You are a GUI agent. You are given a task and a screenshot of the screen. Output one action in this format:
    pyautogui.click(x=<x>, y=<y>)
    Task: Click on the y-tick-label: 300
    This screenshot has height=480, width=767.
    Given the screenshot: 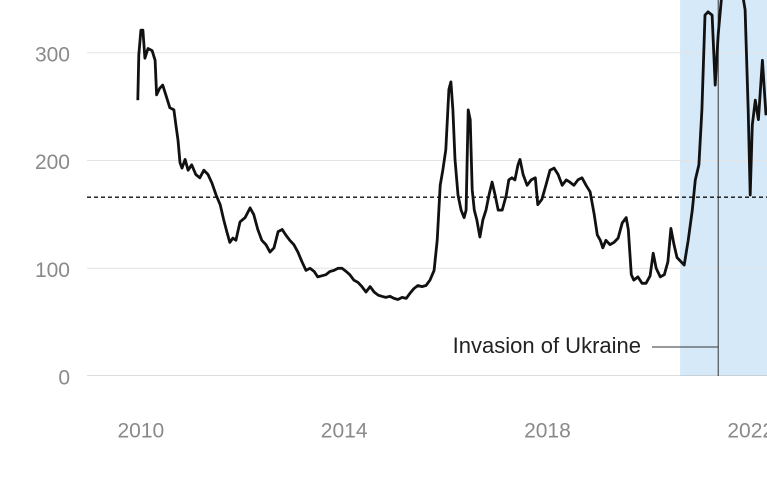 What is the action you would take?
    pyautogui.click(x=52, y=54)
    